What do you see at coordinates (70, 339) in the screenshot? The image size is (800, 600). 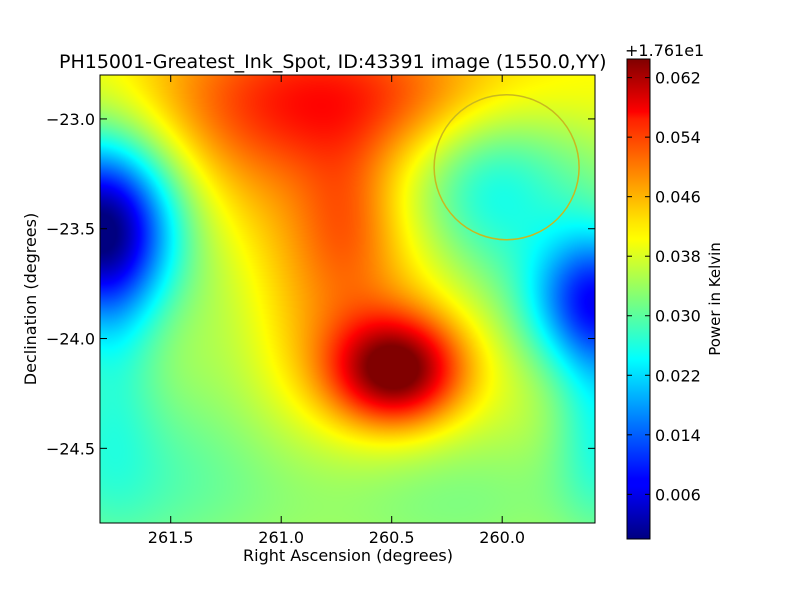 I see `y-tick-label: −24.0` at bounding box center [70, 339].